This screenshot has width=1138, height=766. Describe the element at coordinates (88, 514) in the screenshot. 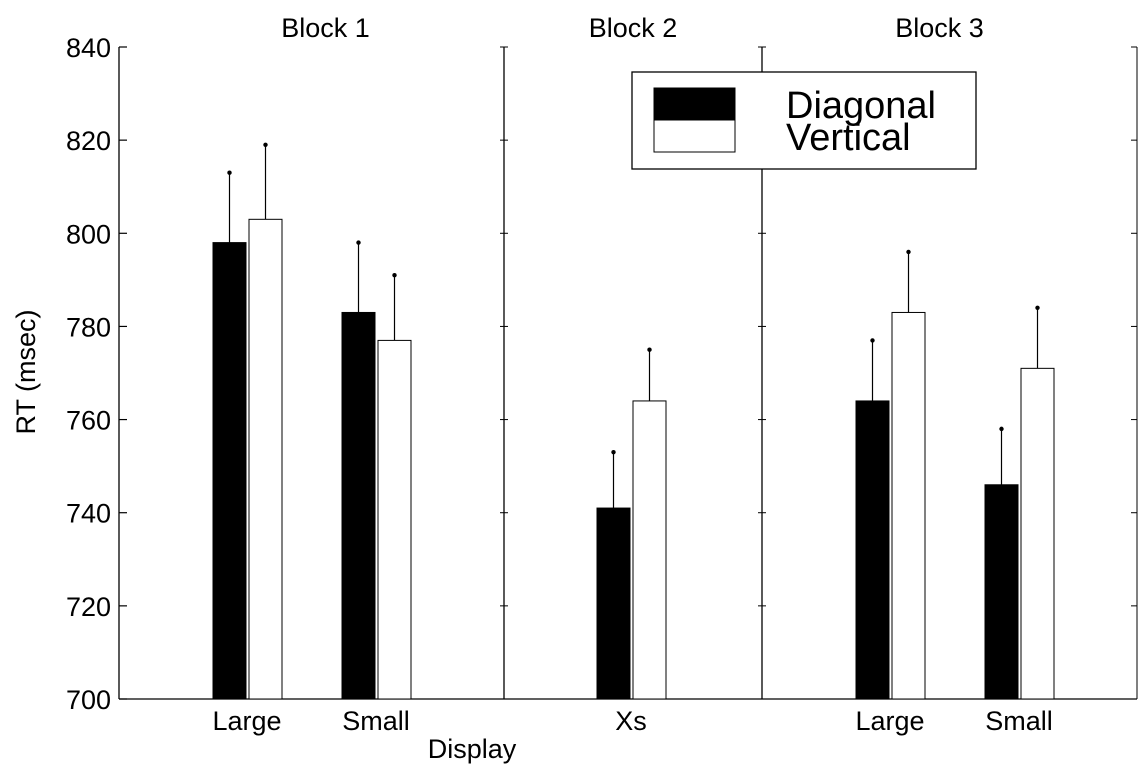

I see `y-tick-label: 740` at that location.